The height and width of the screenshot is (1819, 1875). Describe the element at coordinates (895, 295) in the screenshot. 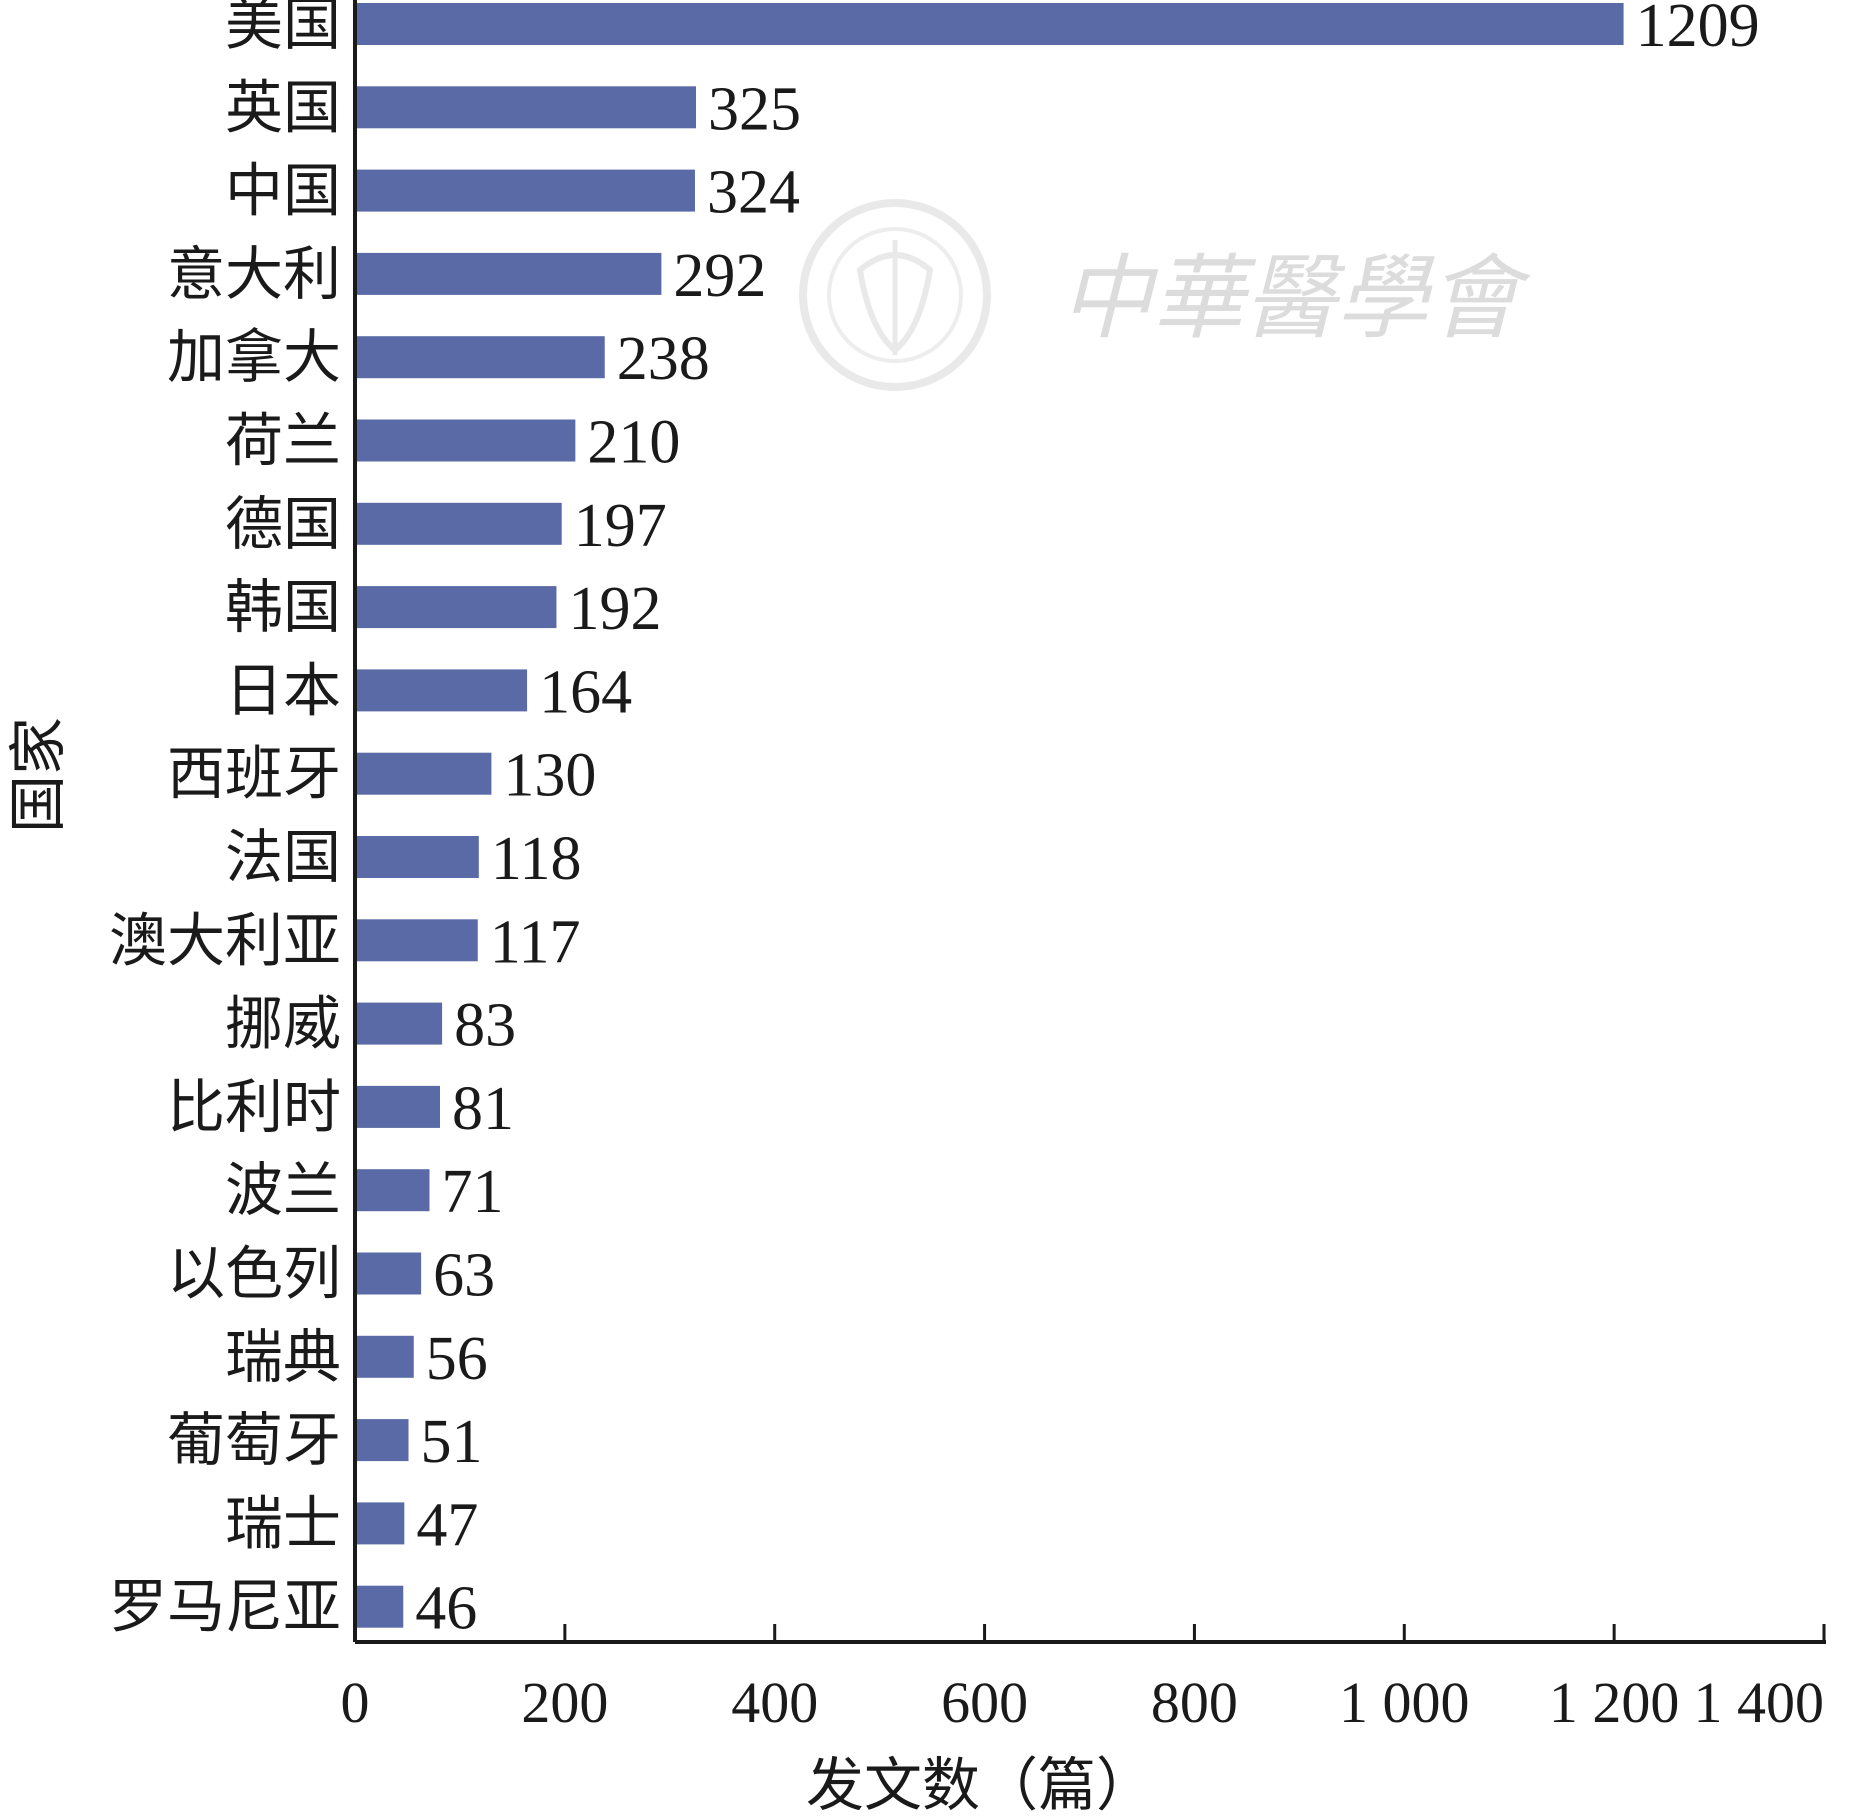

I see `seal-icon` at that location.